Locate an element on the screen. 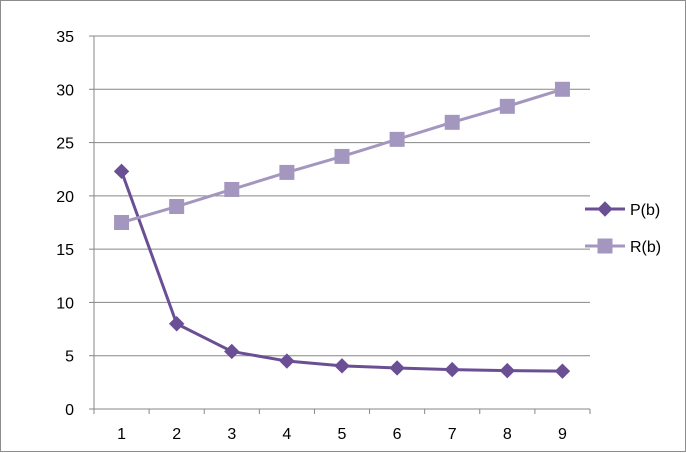 This screenshot has height=453, width=686. y-tick-label: 30 is located at coordinates (65, 90).